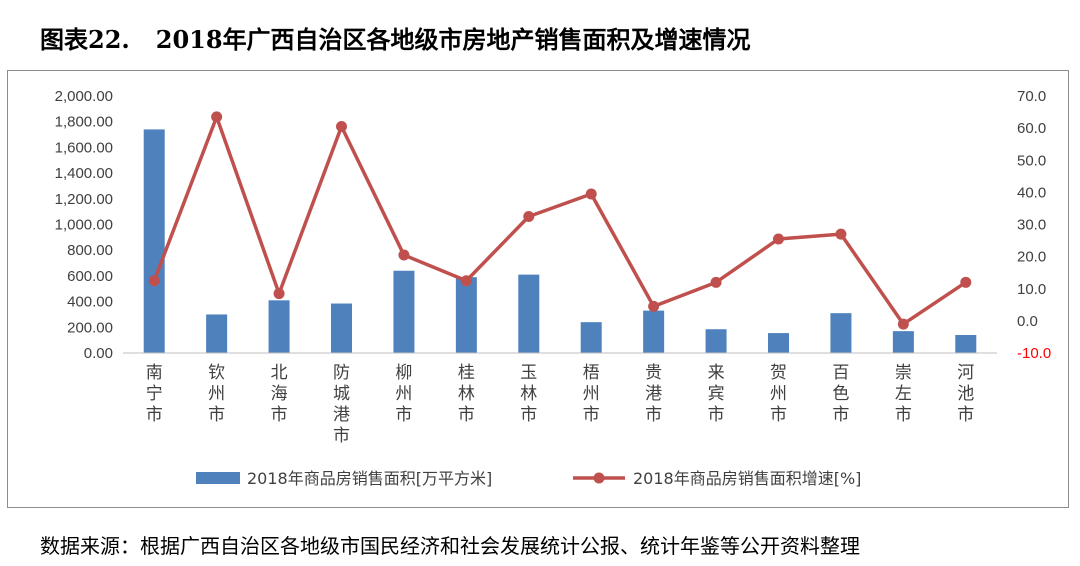 The image size is (1080, 566). What do you see at coordinates (84, 199) in the screenshot?
I see `y-left-tick-label: 1,200.00` at bounding box center [84, 199].